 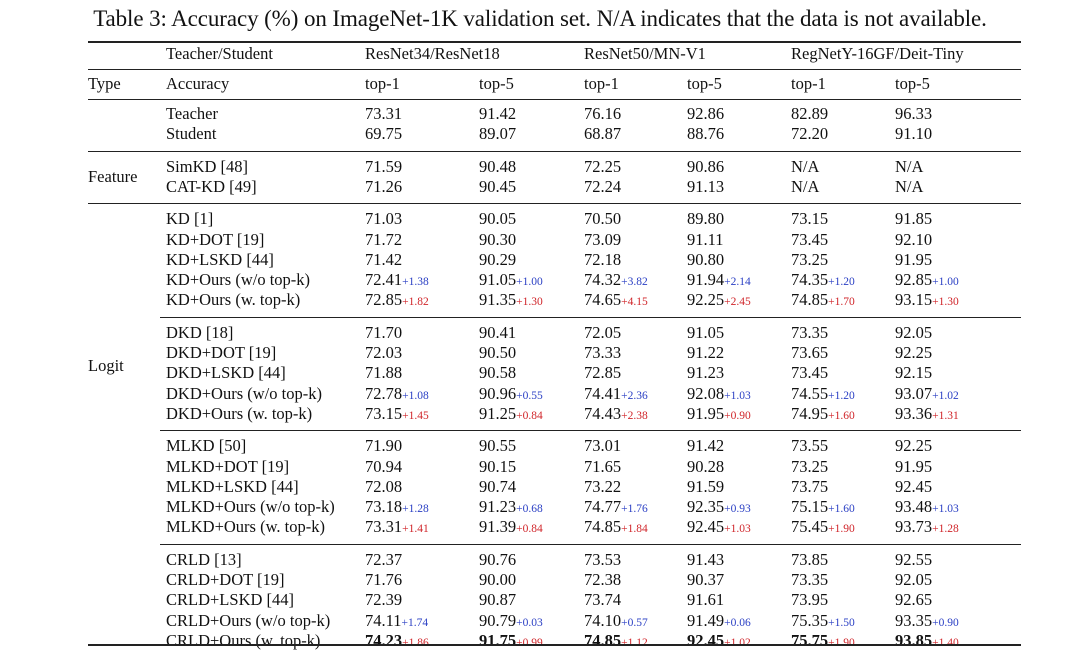 What do you see at coordinates (248, 620) in the screenshot?
I see `row-name: CRLD+Ours (w/o top-k)` at bounding box center [248, 620].